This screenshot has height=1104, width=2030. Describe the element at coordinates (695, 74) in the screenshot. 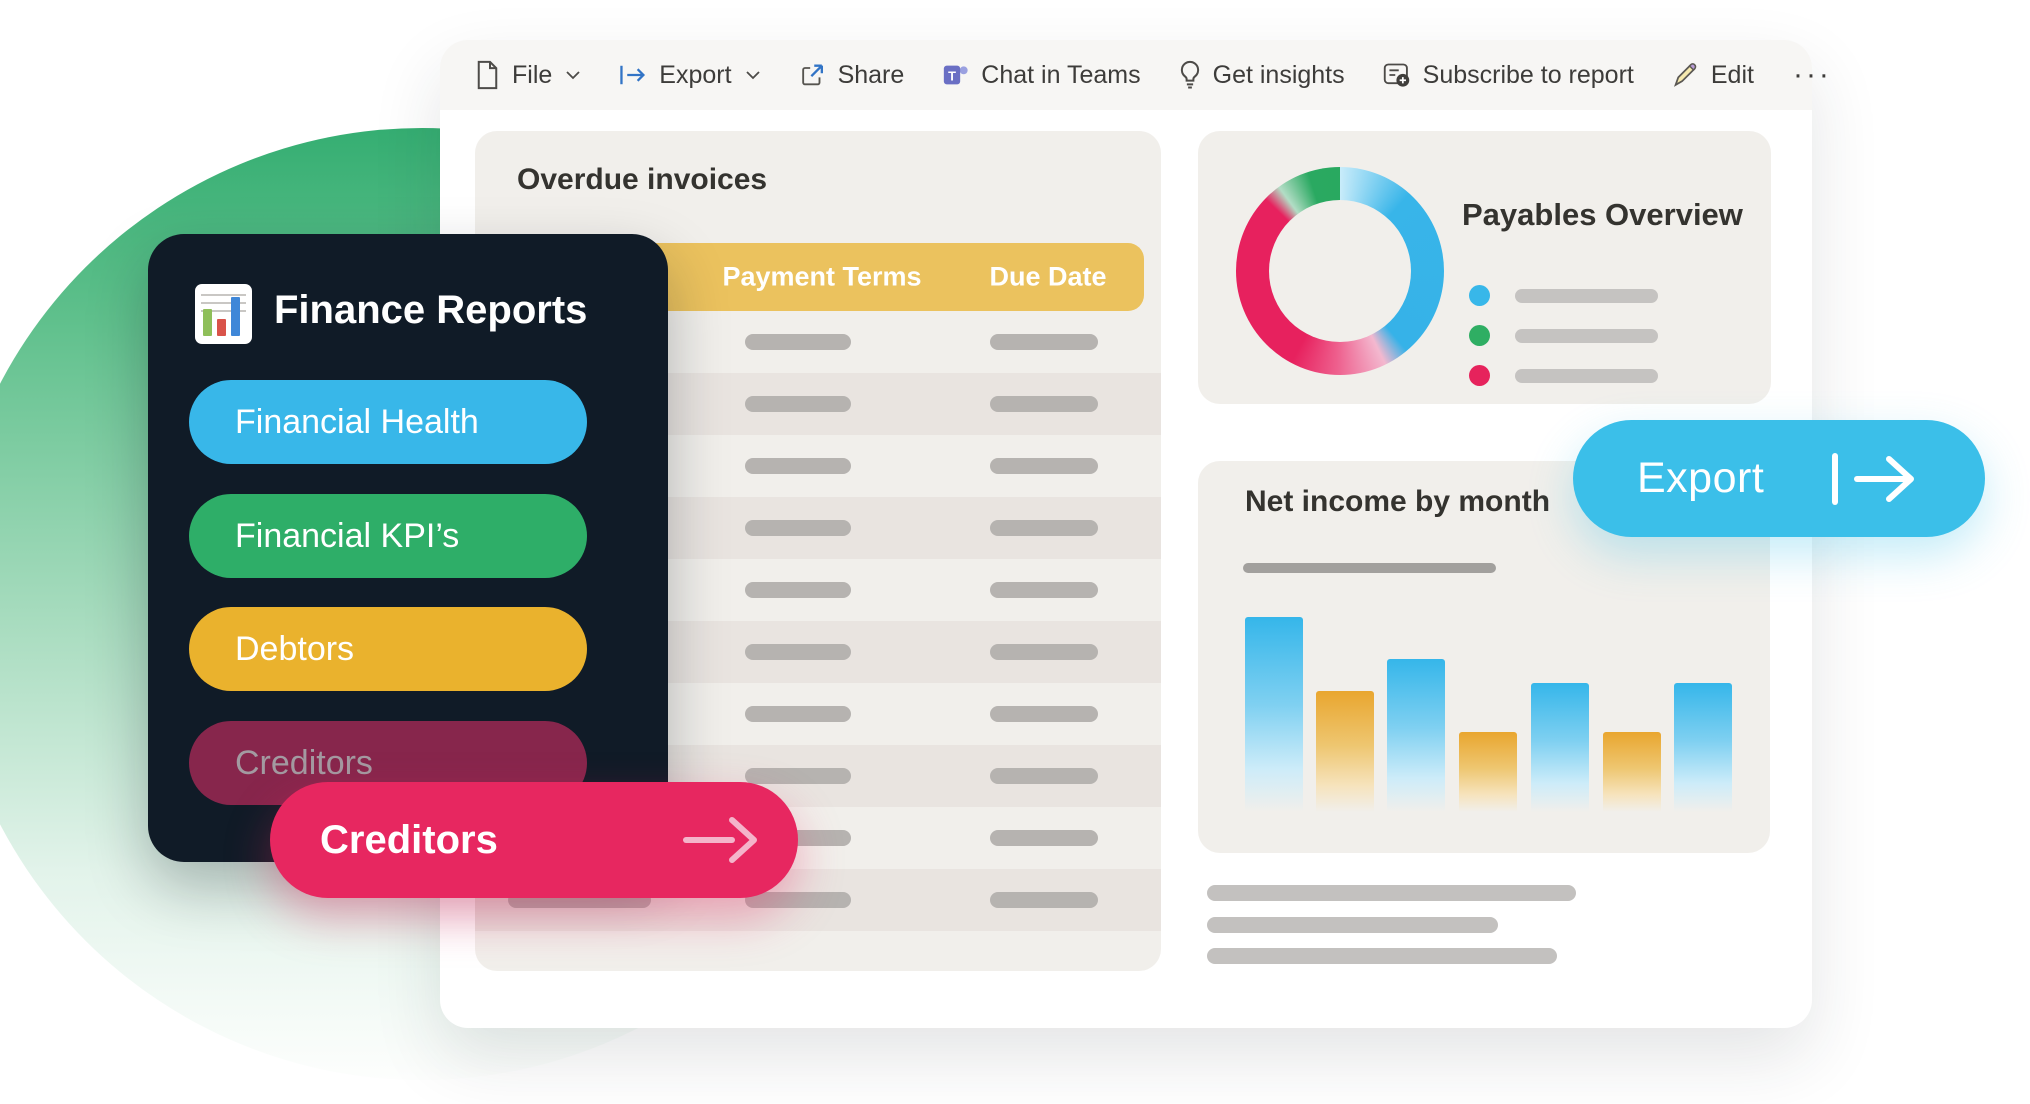

I see `export-label: Export` at that location.